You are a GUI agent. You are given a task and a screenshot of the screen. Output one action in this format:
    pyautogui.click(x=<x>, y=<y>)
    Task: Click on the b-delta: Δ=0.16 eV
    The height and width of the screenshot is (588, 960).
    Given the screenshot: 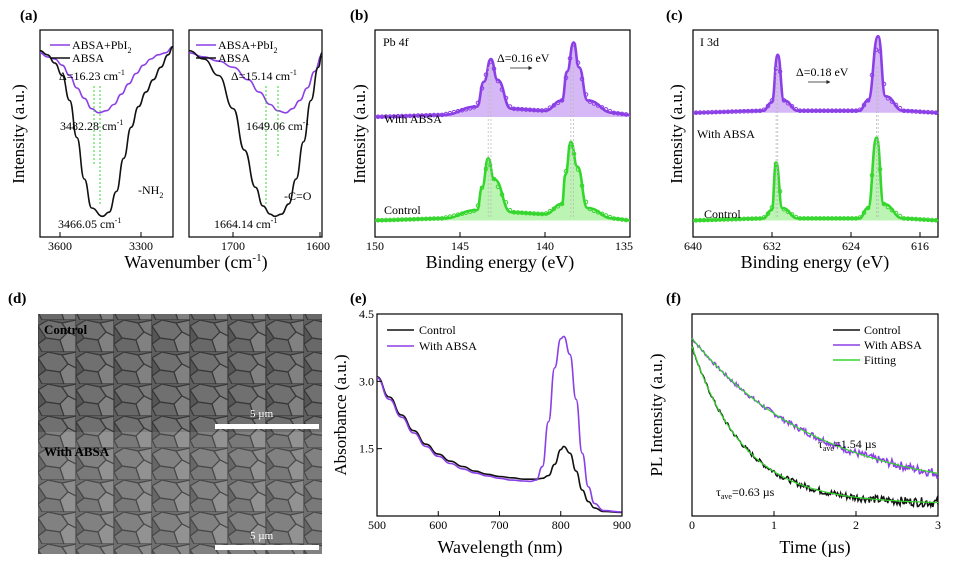 What is the action you would take?
    pyautogui.click(x=523, y=58)
    